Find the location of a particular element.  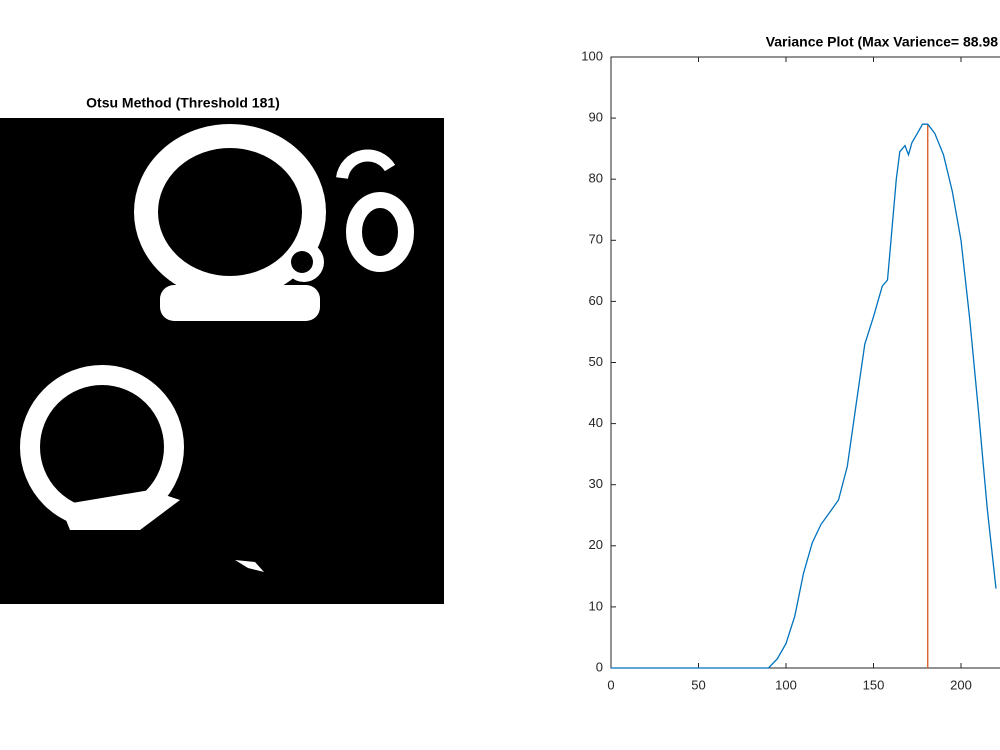

y-tick-label: 20 is located at coordinates (596, 544).